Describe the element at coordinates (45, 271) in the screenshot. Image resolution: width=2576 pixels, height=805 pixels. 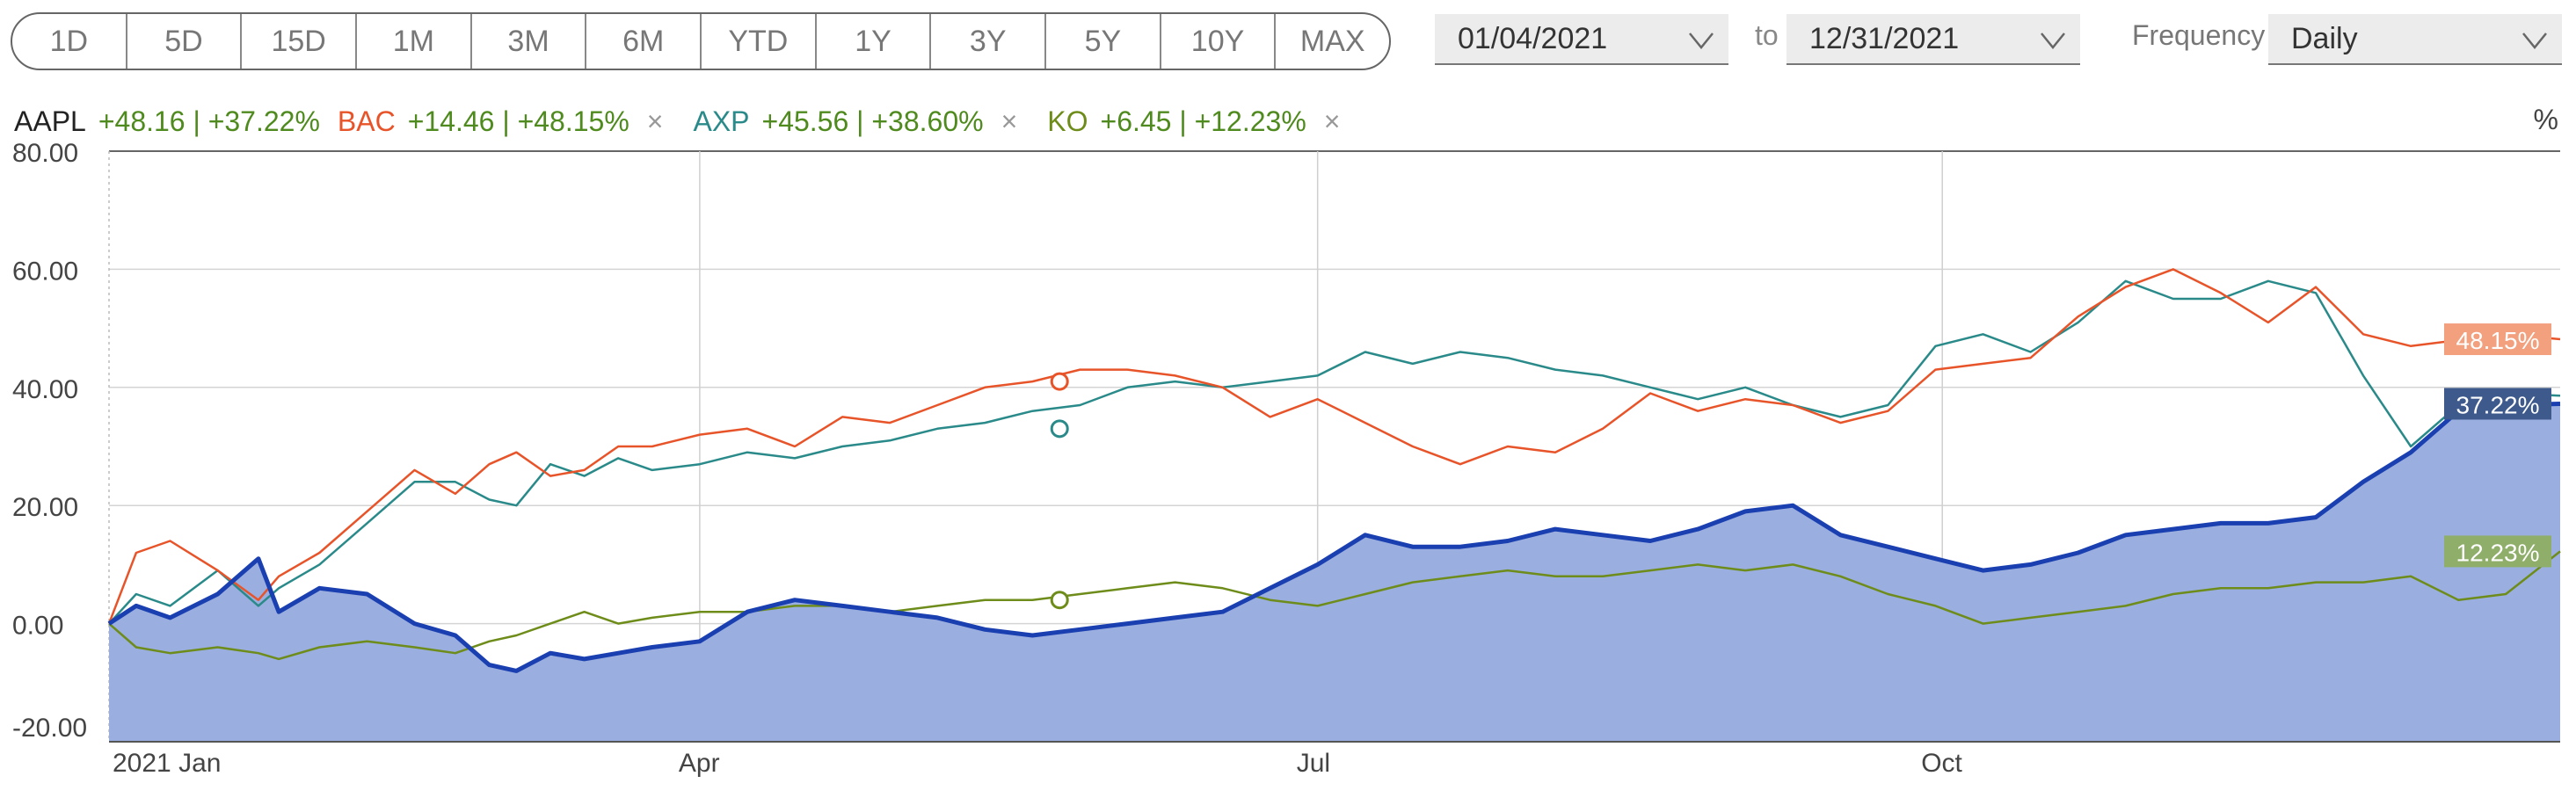
I see `y-tick-label: 60.00` at that location.